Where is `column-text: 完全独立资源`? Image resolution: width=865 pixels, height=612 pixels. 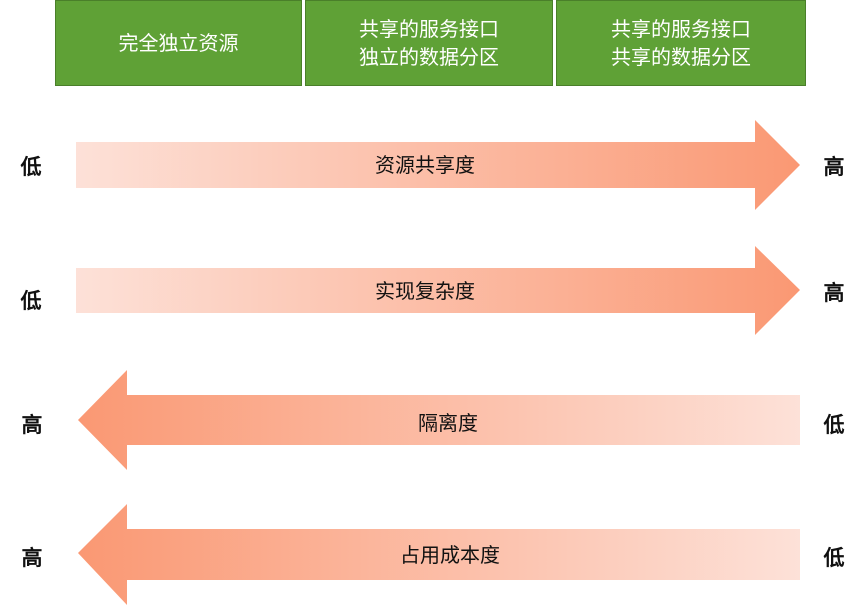 column-text: 完全独立资源 is located at coordinates (178, 43).